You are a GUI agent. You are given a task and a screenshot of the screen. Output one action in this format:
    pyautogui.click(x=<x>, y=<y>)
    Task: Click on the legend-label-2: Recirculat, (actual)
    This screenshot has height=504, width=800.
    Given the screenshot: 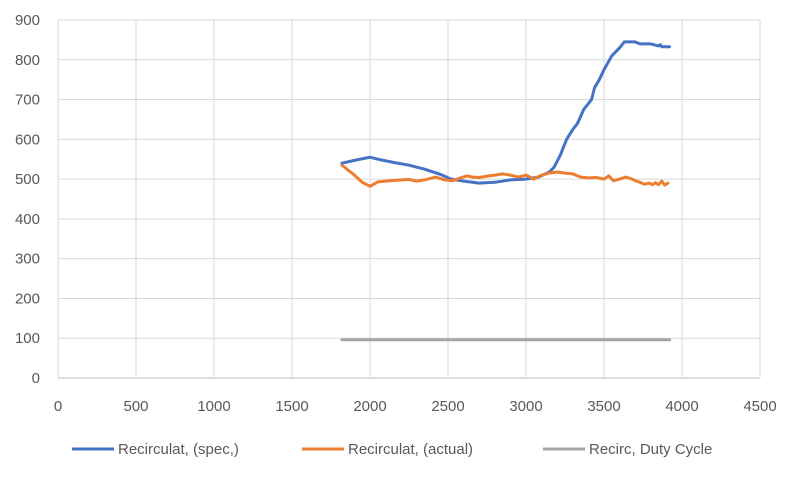 What is the action you would take?
    pyautogui.click(x=410, y=449)
    